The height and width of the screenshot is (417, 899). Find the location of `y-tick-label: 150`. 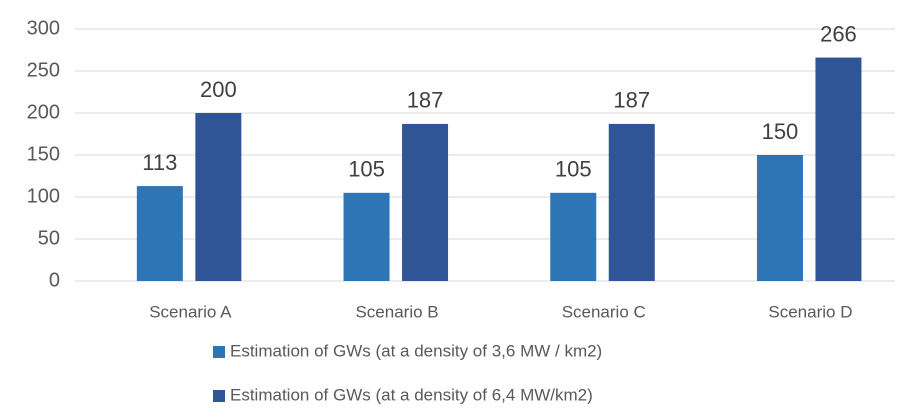

y-tick-label: 150 is located at coordinates (43, 154).